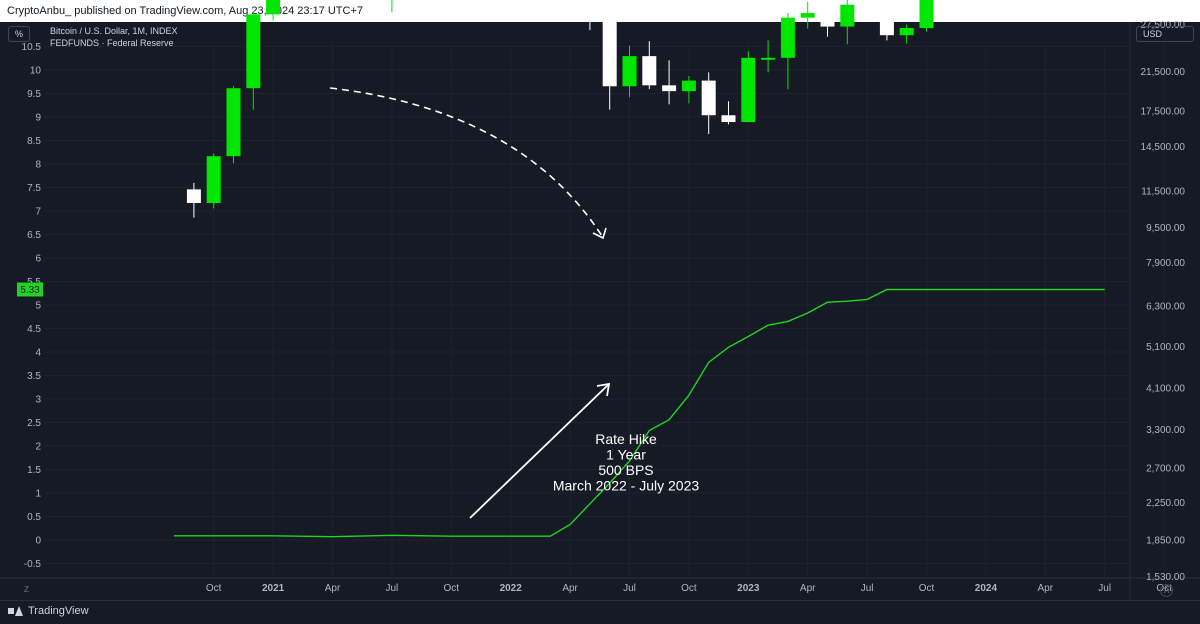  Describe the element at coordinates (539, 451) in the screenshot. I see `rate-hike-arrow` at that location.